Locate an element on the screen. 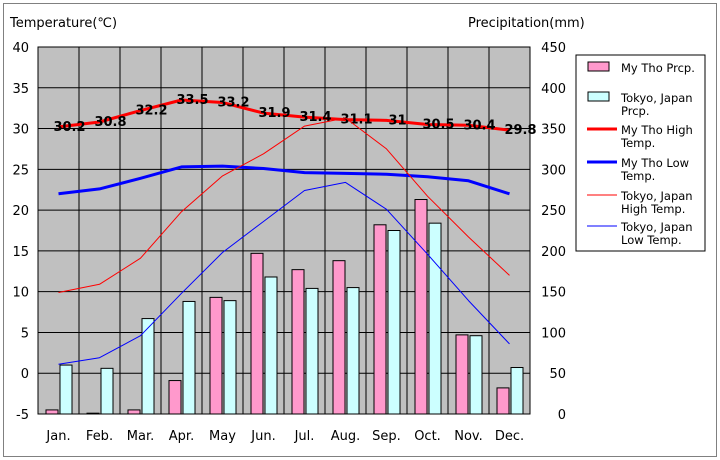  right-tick-label: 200 is located at coordinates (553, 252).